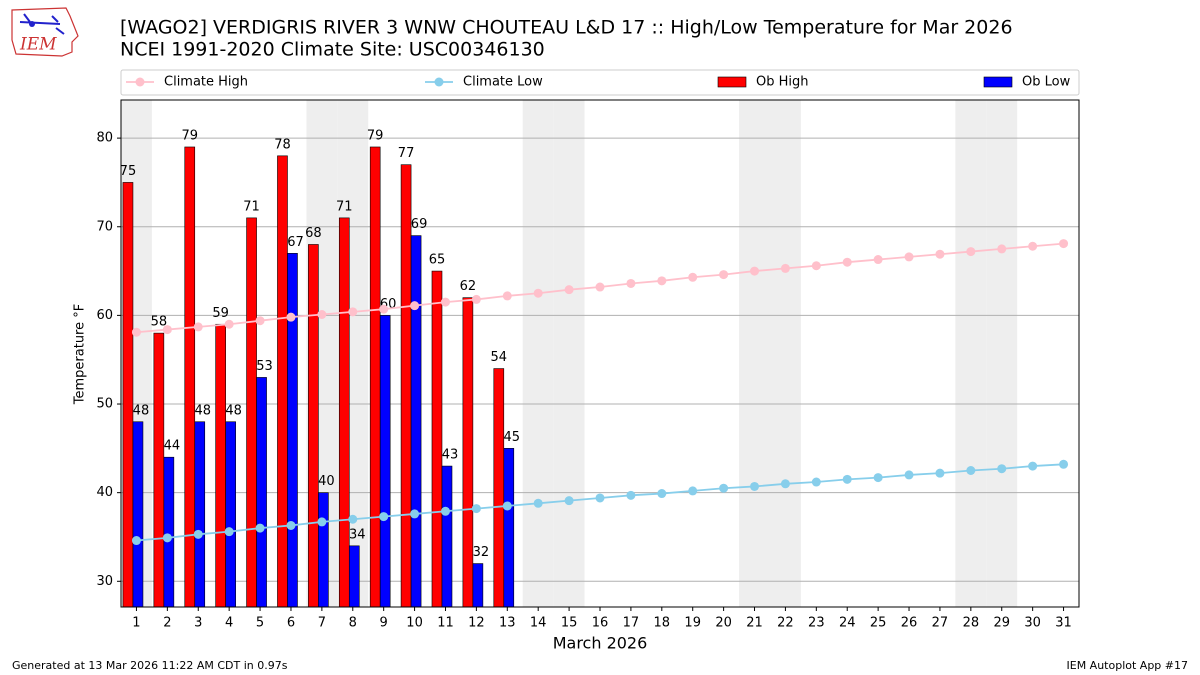 Image resolution: width=1200 pixels, height=675 pixels. Describe the element at coordinates (723, 623) in the screenshot. I see `x-tick-label: 20` at that location.